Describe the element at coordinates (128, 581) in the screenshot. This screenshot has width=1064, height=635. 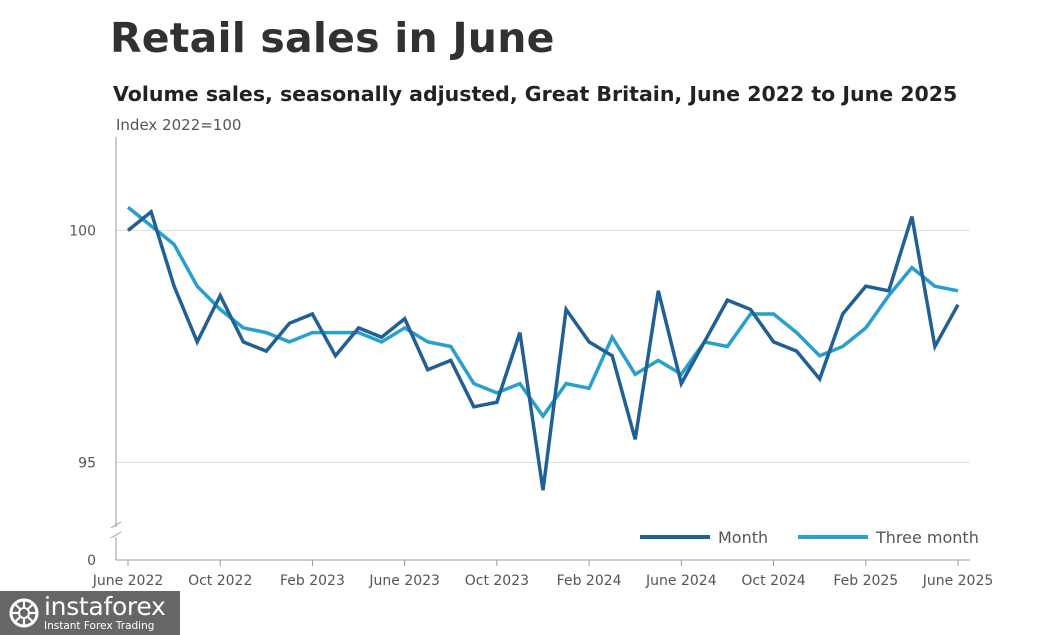
I see `x-tick-label: June 2022` at that location.